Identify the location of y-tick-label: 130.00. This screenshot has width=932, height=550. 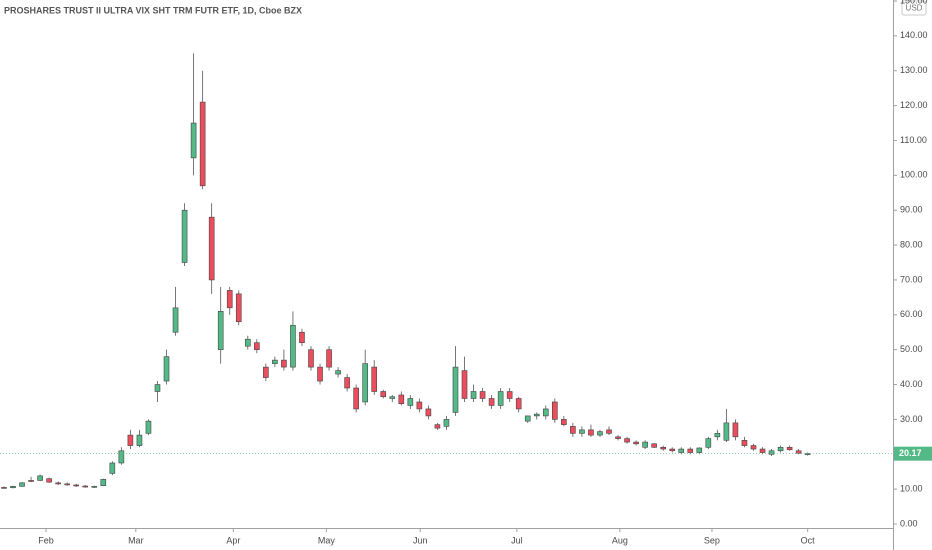
(914, 70).